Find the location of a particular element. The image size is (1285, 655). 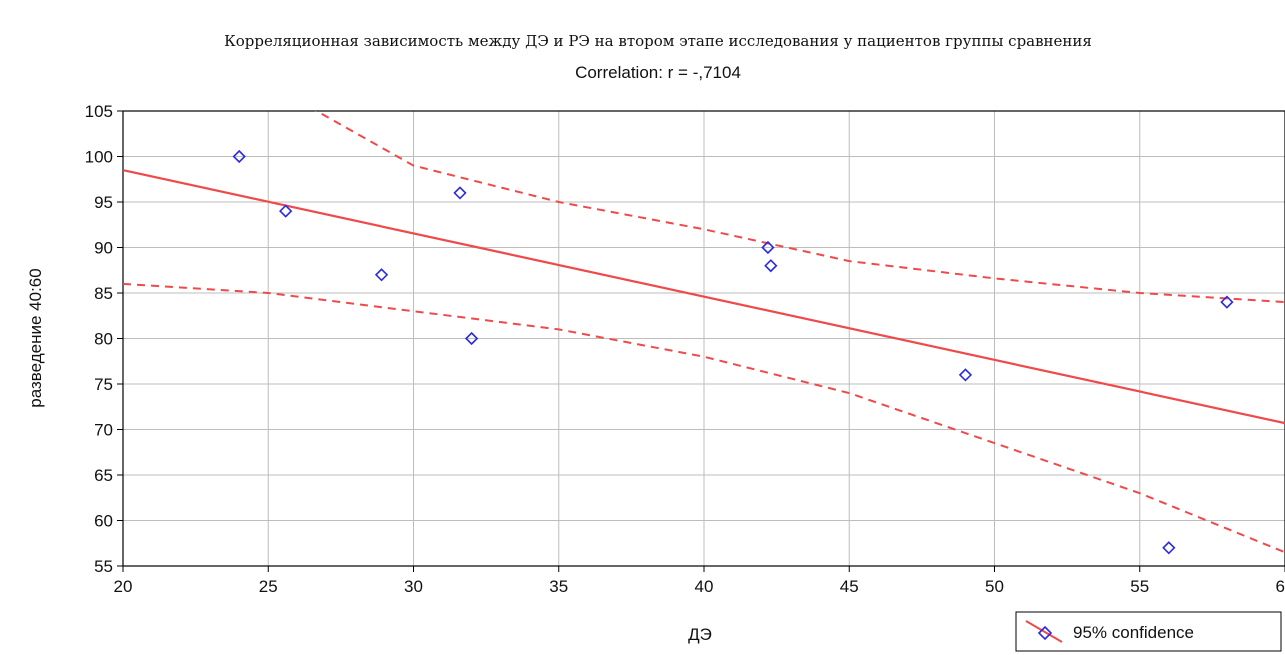

legend-marker-icon is located at coordinates (1045, 633).